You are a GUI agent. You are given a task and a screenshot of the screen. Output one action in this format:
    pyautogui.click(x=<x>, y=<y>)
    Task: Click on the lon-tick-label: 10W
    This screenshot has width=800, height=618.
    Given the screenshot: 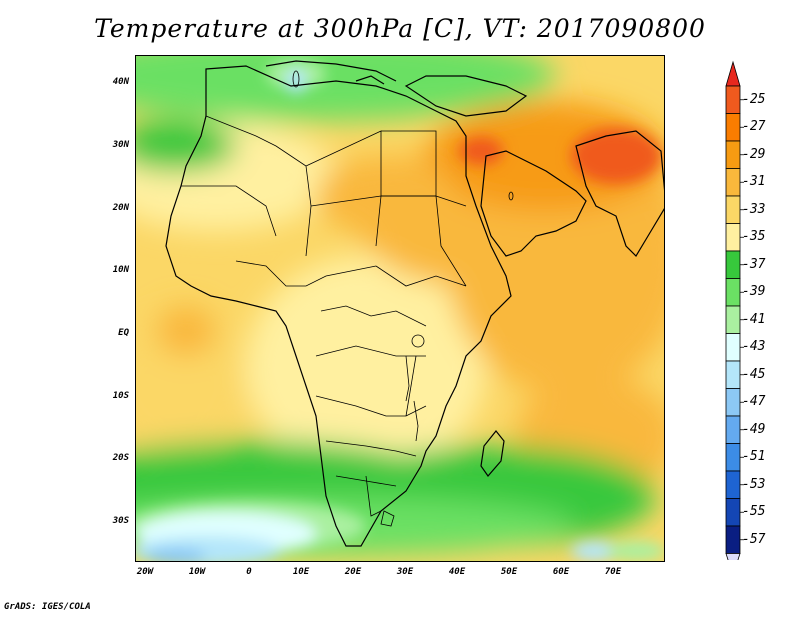 What is the action you would take?
    pyautogui.click(x=197, y=572)
    